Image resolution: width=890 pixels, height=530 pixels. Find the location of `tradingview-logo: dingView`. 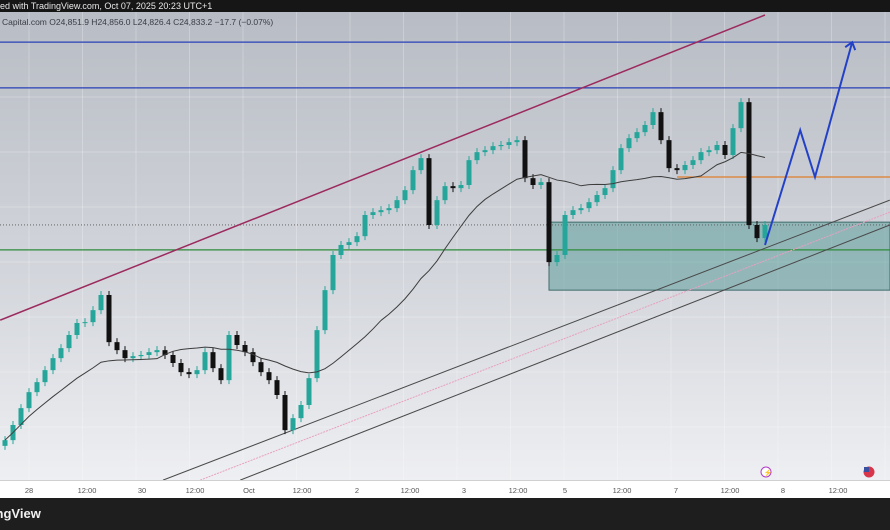

tradingview-logo: dingView is located at coordinates (20, 513).